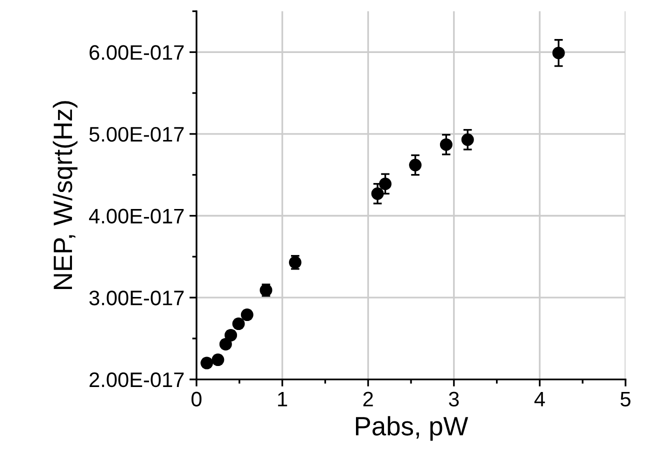  I want to click on x-tick-label: 5, so click(625, 399).